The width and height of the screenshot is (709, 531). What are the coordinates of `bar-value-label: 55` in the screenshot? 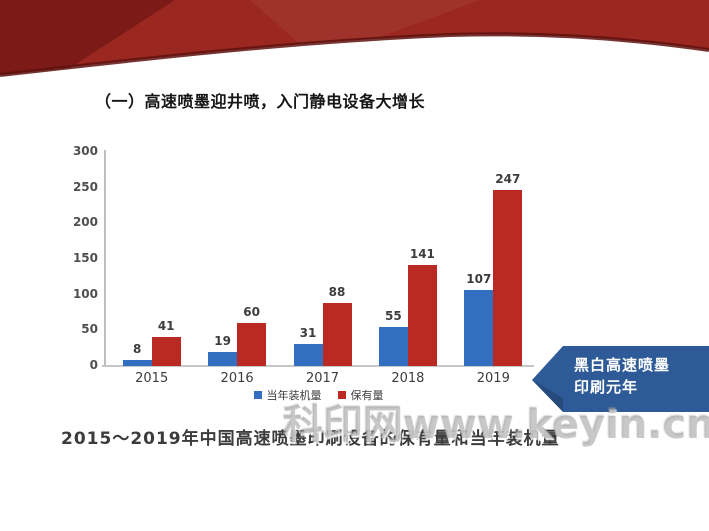 It's located at (393, 315).